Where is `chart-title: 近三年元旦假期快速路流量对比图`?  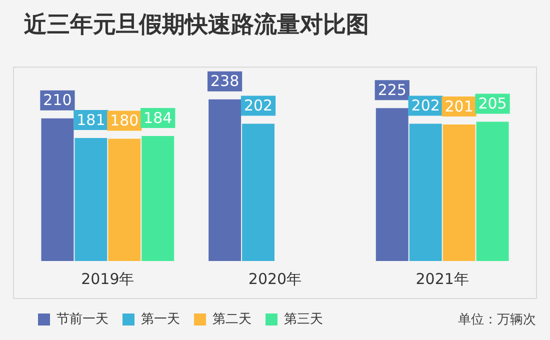
chart-title: 近三年元旦假期快速路流量对比图 is located at coordinates (196, 24).